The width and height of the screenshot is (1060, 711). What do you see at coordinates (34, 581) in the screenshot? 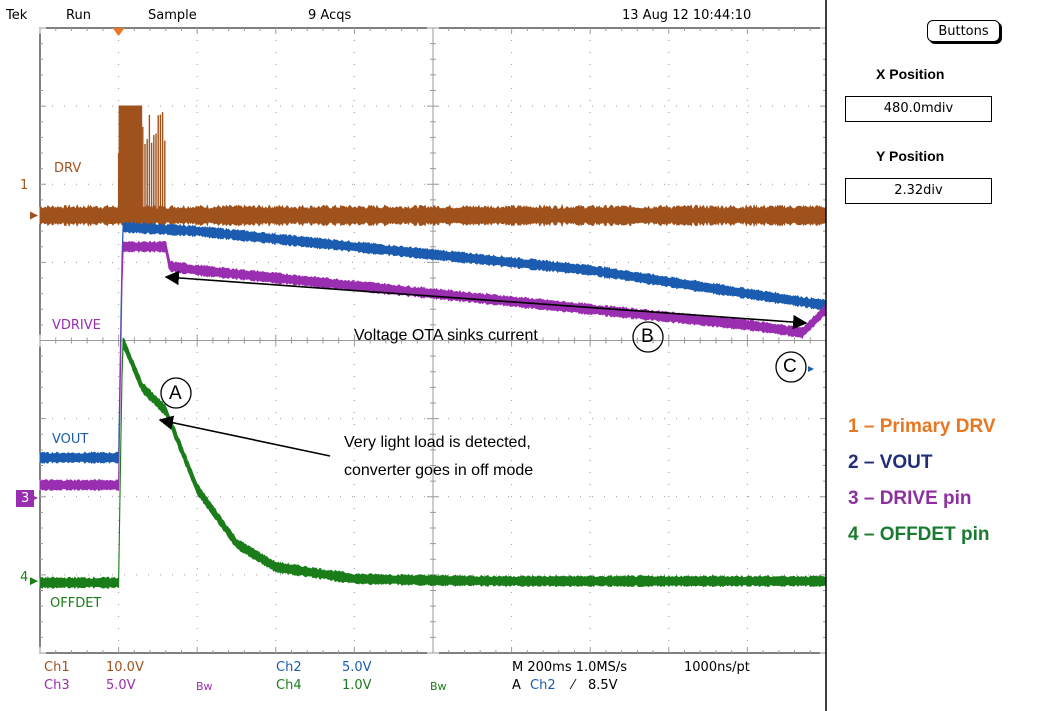
I see `ch4-ground-arrow-icon` at bounding box center [34, 581].